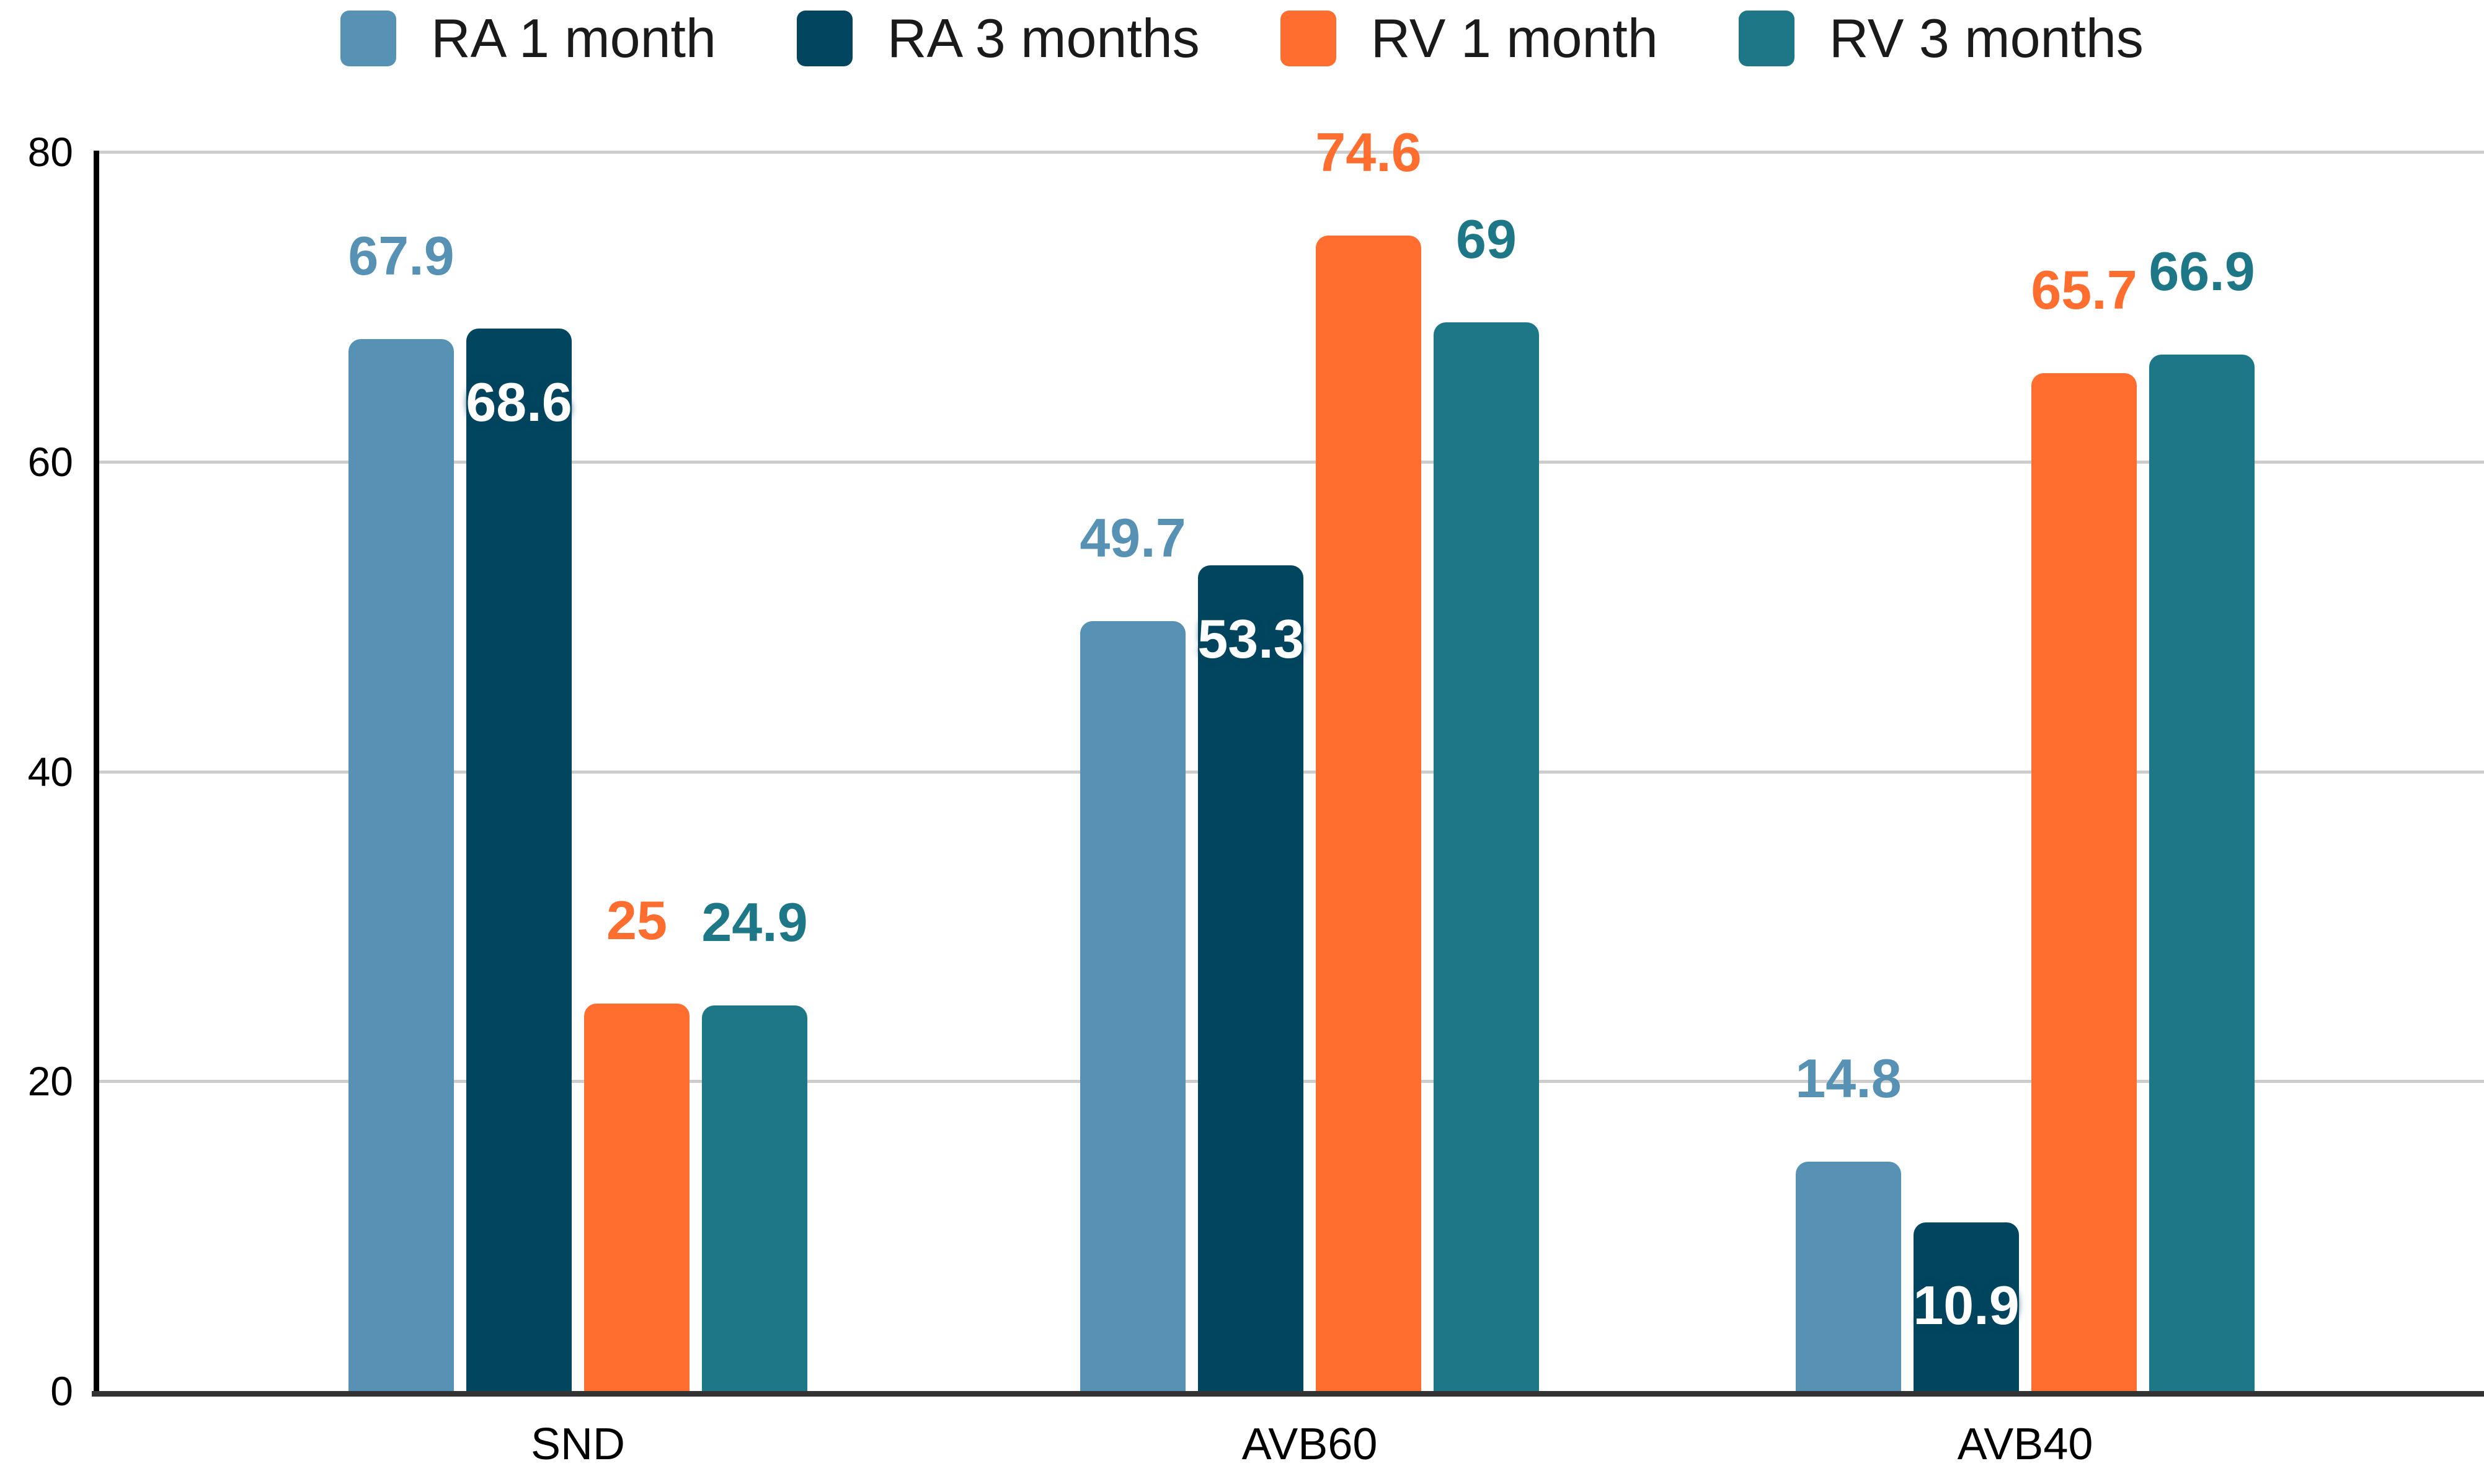 Image resolution: width=2484 pixels, height=1484 pixels. I want to click on bar-rv-1-month-avb40, so click(2084, 882).